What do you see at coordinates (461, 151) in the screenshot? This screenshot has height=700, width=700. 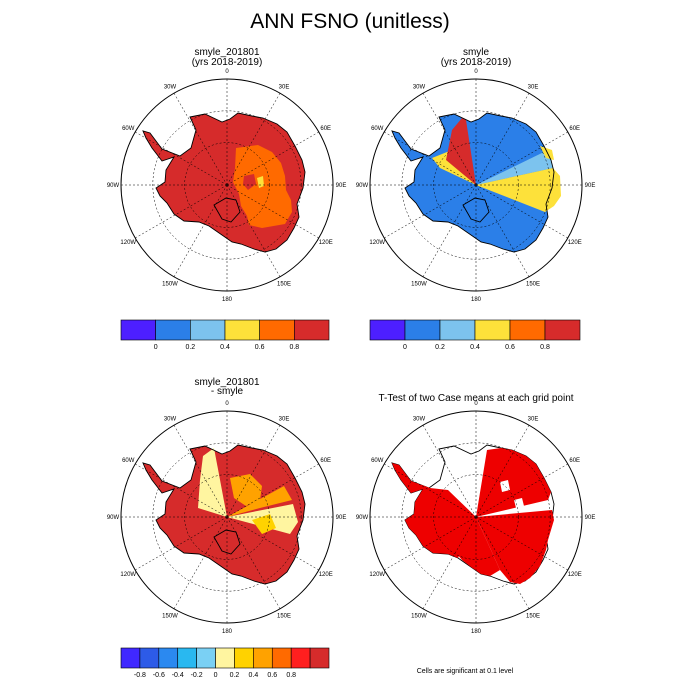 I see `panel-b-red-wedge` at bounding box center [461, 151].